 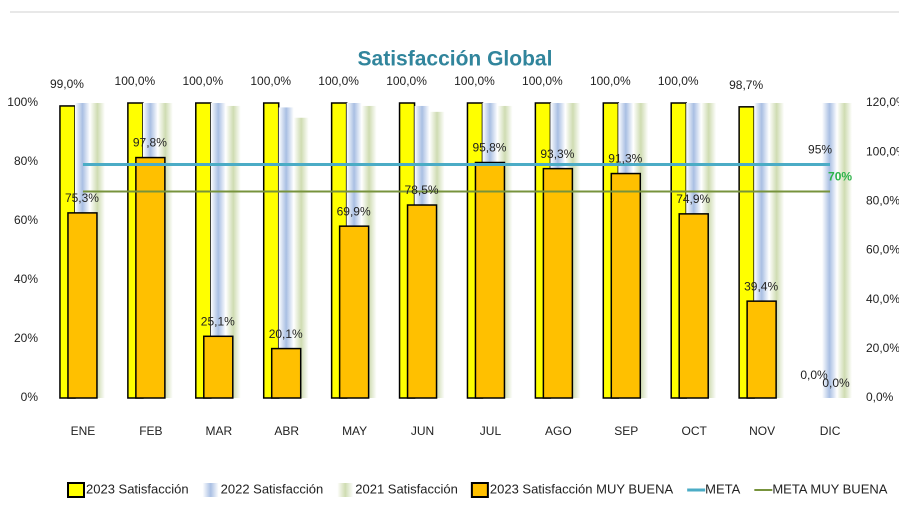 What do you see at coordinates (422, 190) in the screenshot?
I see `data-label: 78,5%` at bounding box center [422, 190].